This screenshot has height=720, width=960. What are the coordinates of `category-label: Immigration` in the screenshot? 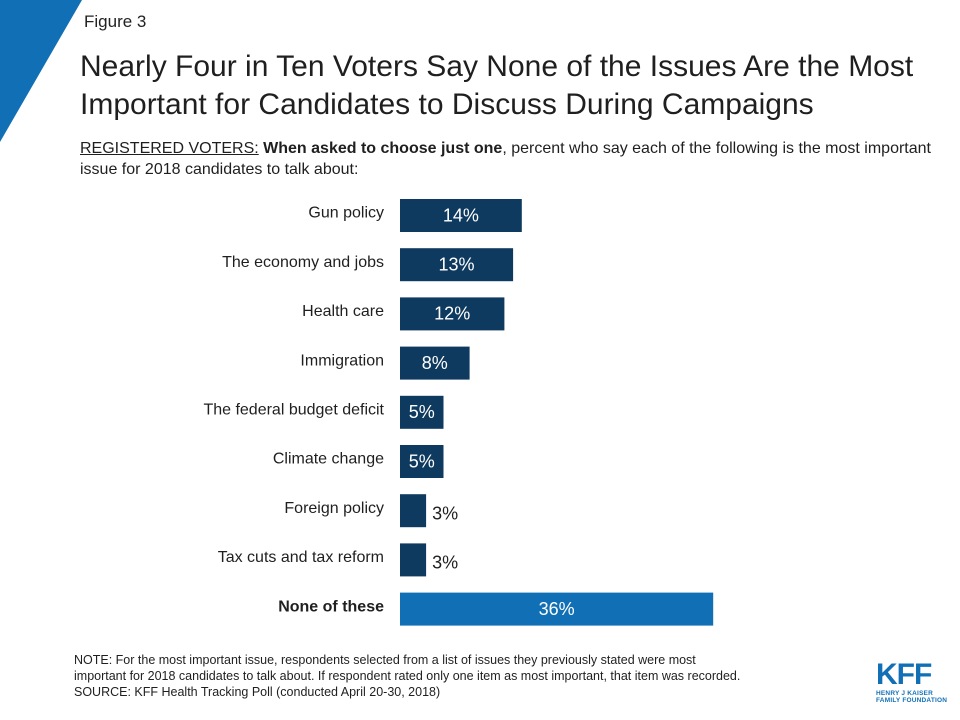 It's located at (342, 360).